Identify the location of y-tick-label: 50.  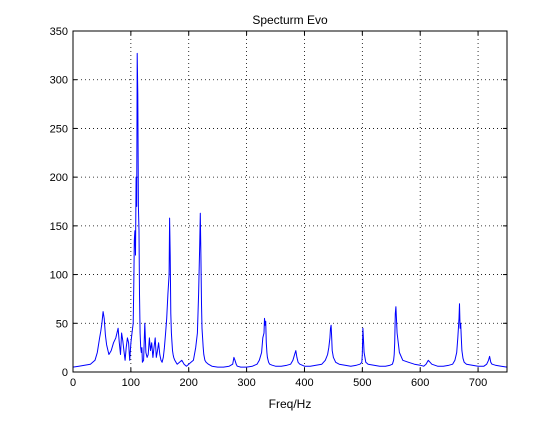
(62, 324).